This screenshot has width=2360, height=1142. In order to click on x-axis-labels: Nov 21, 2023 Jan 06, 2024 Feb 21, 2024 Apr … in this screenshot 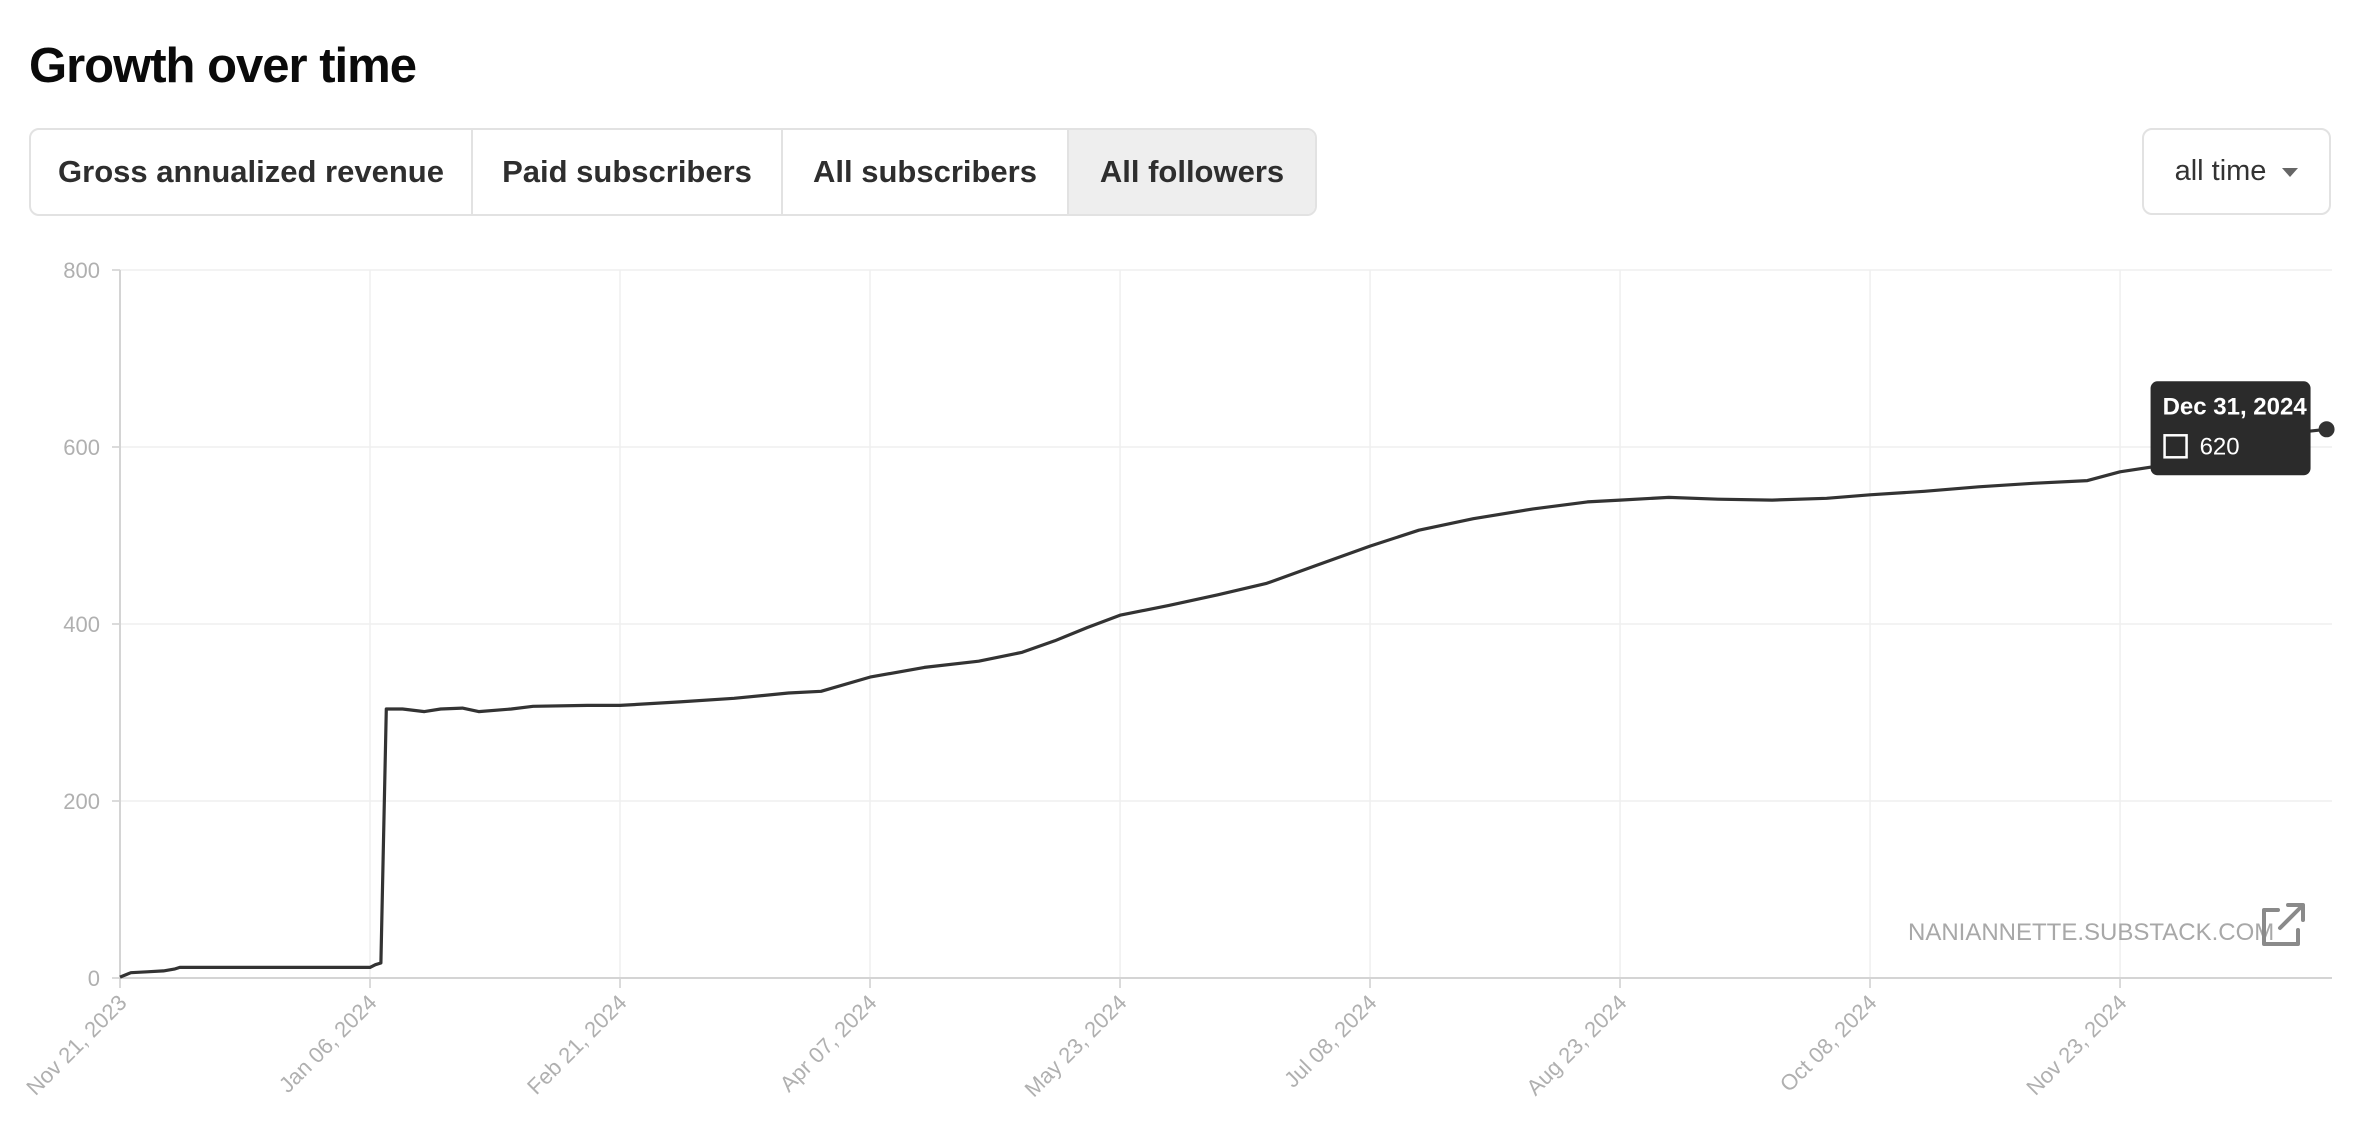, I will do `click(1076, 1046)`.